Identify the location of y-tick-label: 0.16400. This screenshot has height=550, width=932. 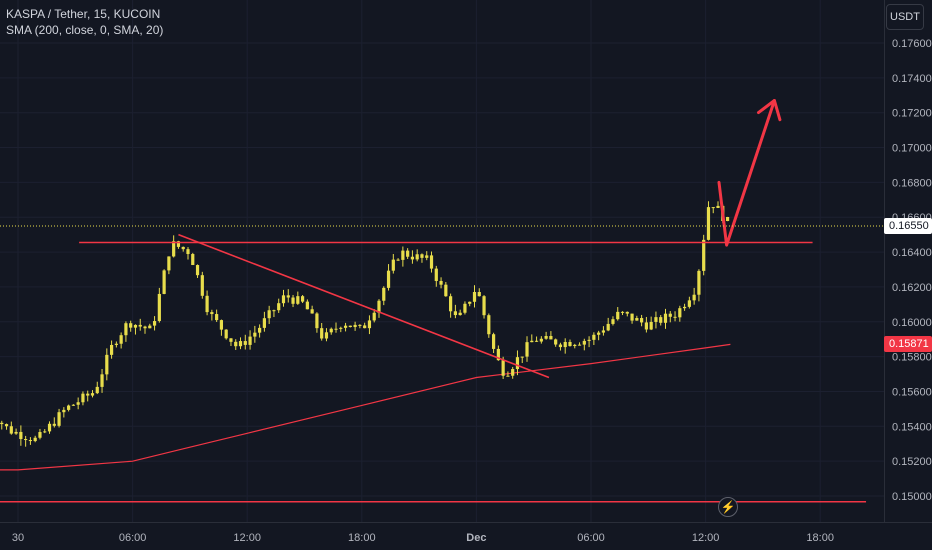
(912, 253).